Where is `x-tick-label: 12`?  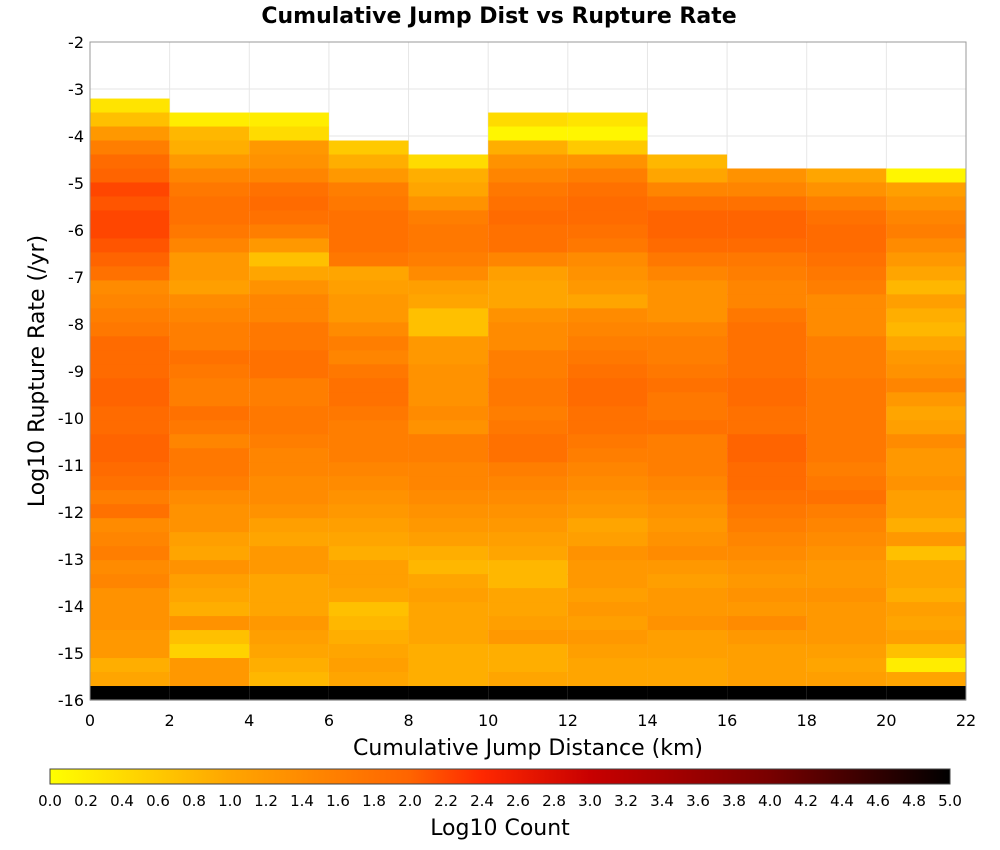 x-tick-label: 12 is located at coordinates (568, 720).